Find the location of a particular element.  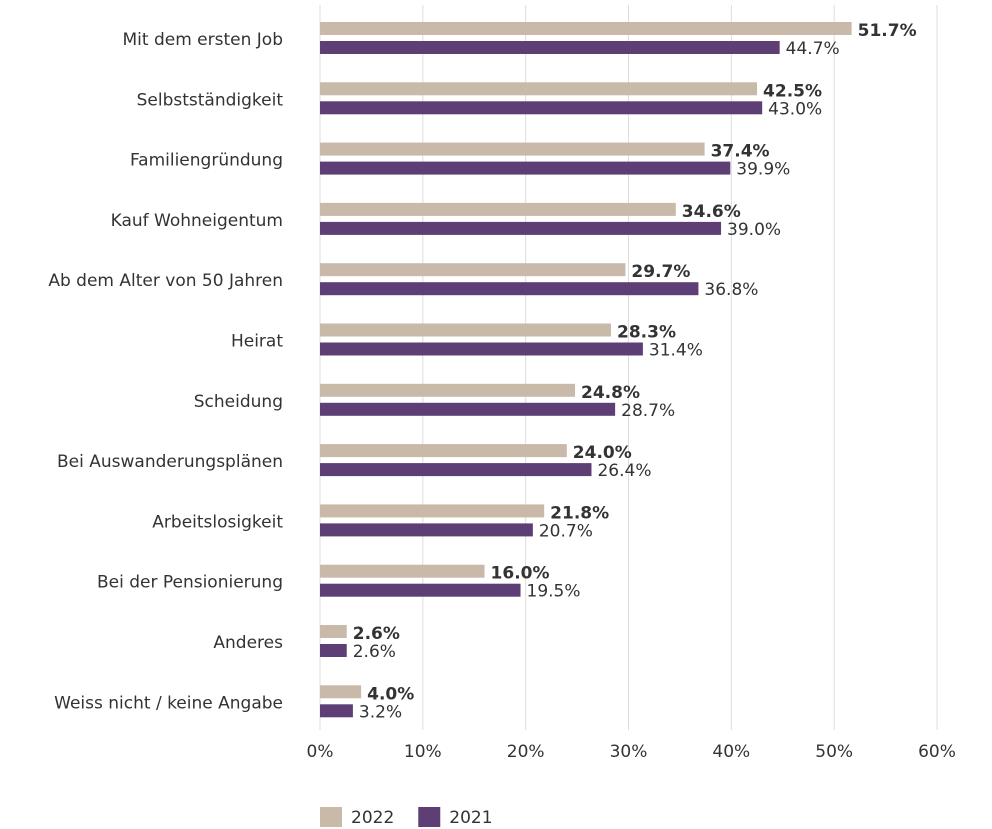

category-label: Scheidung is located at coordinates (238, 402).